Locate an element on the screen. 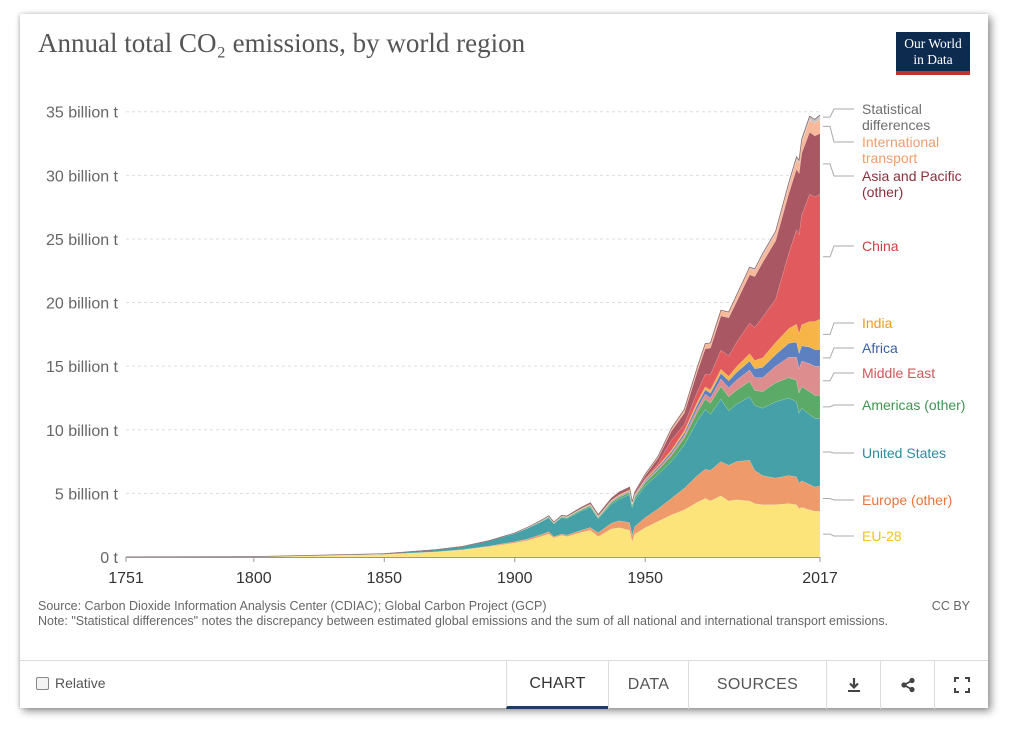 The height and width of the screenshot is (747, 1024). share-button is located at coordinates (907, 685).